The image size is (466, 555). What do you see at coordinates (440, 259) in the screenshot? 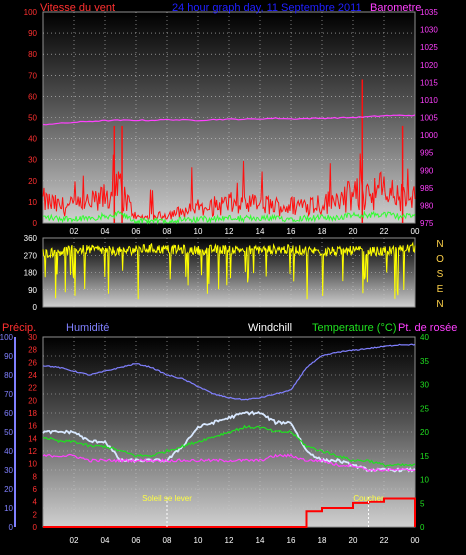
I see `compass-letter: O` at bounding box center [440, 259].